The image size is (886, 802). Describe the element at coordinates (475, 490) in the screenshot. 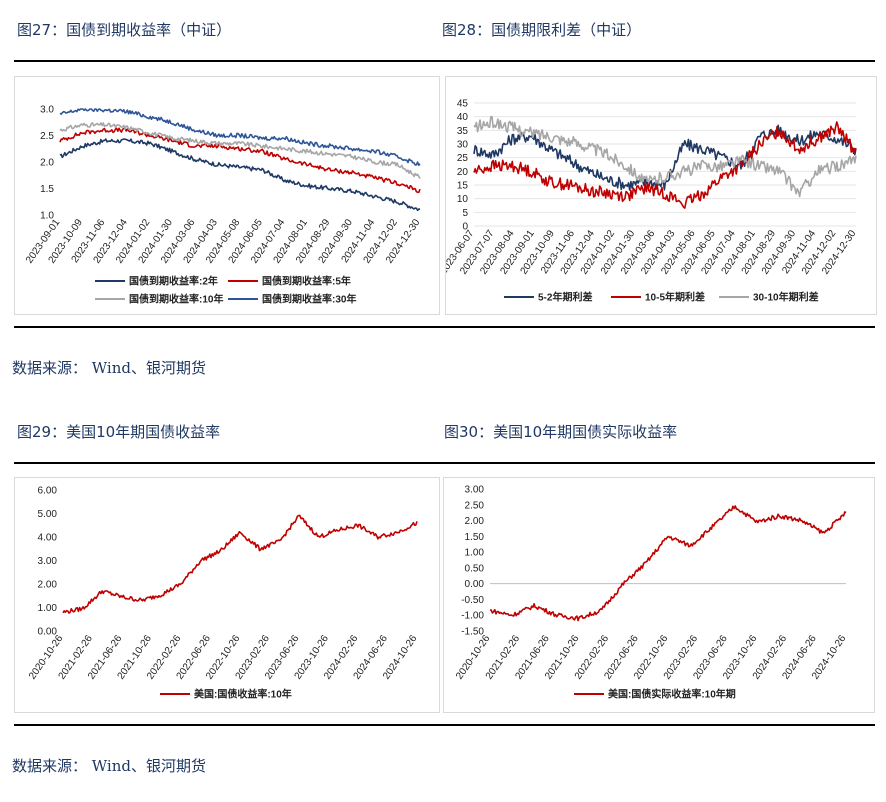

I see `fig30-y-tick-label: 3.00` at that location.